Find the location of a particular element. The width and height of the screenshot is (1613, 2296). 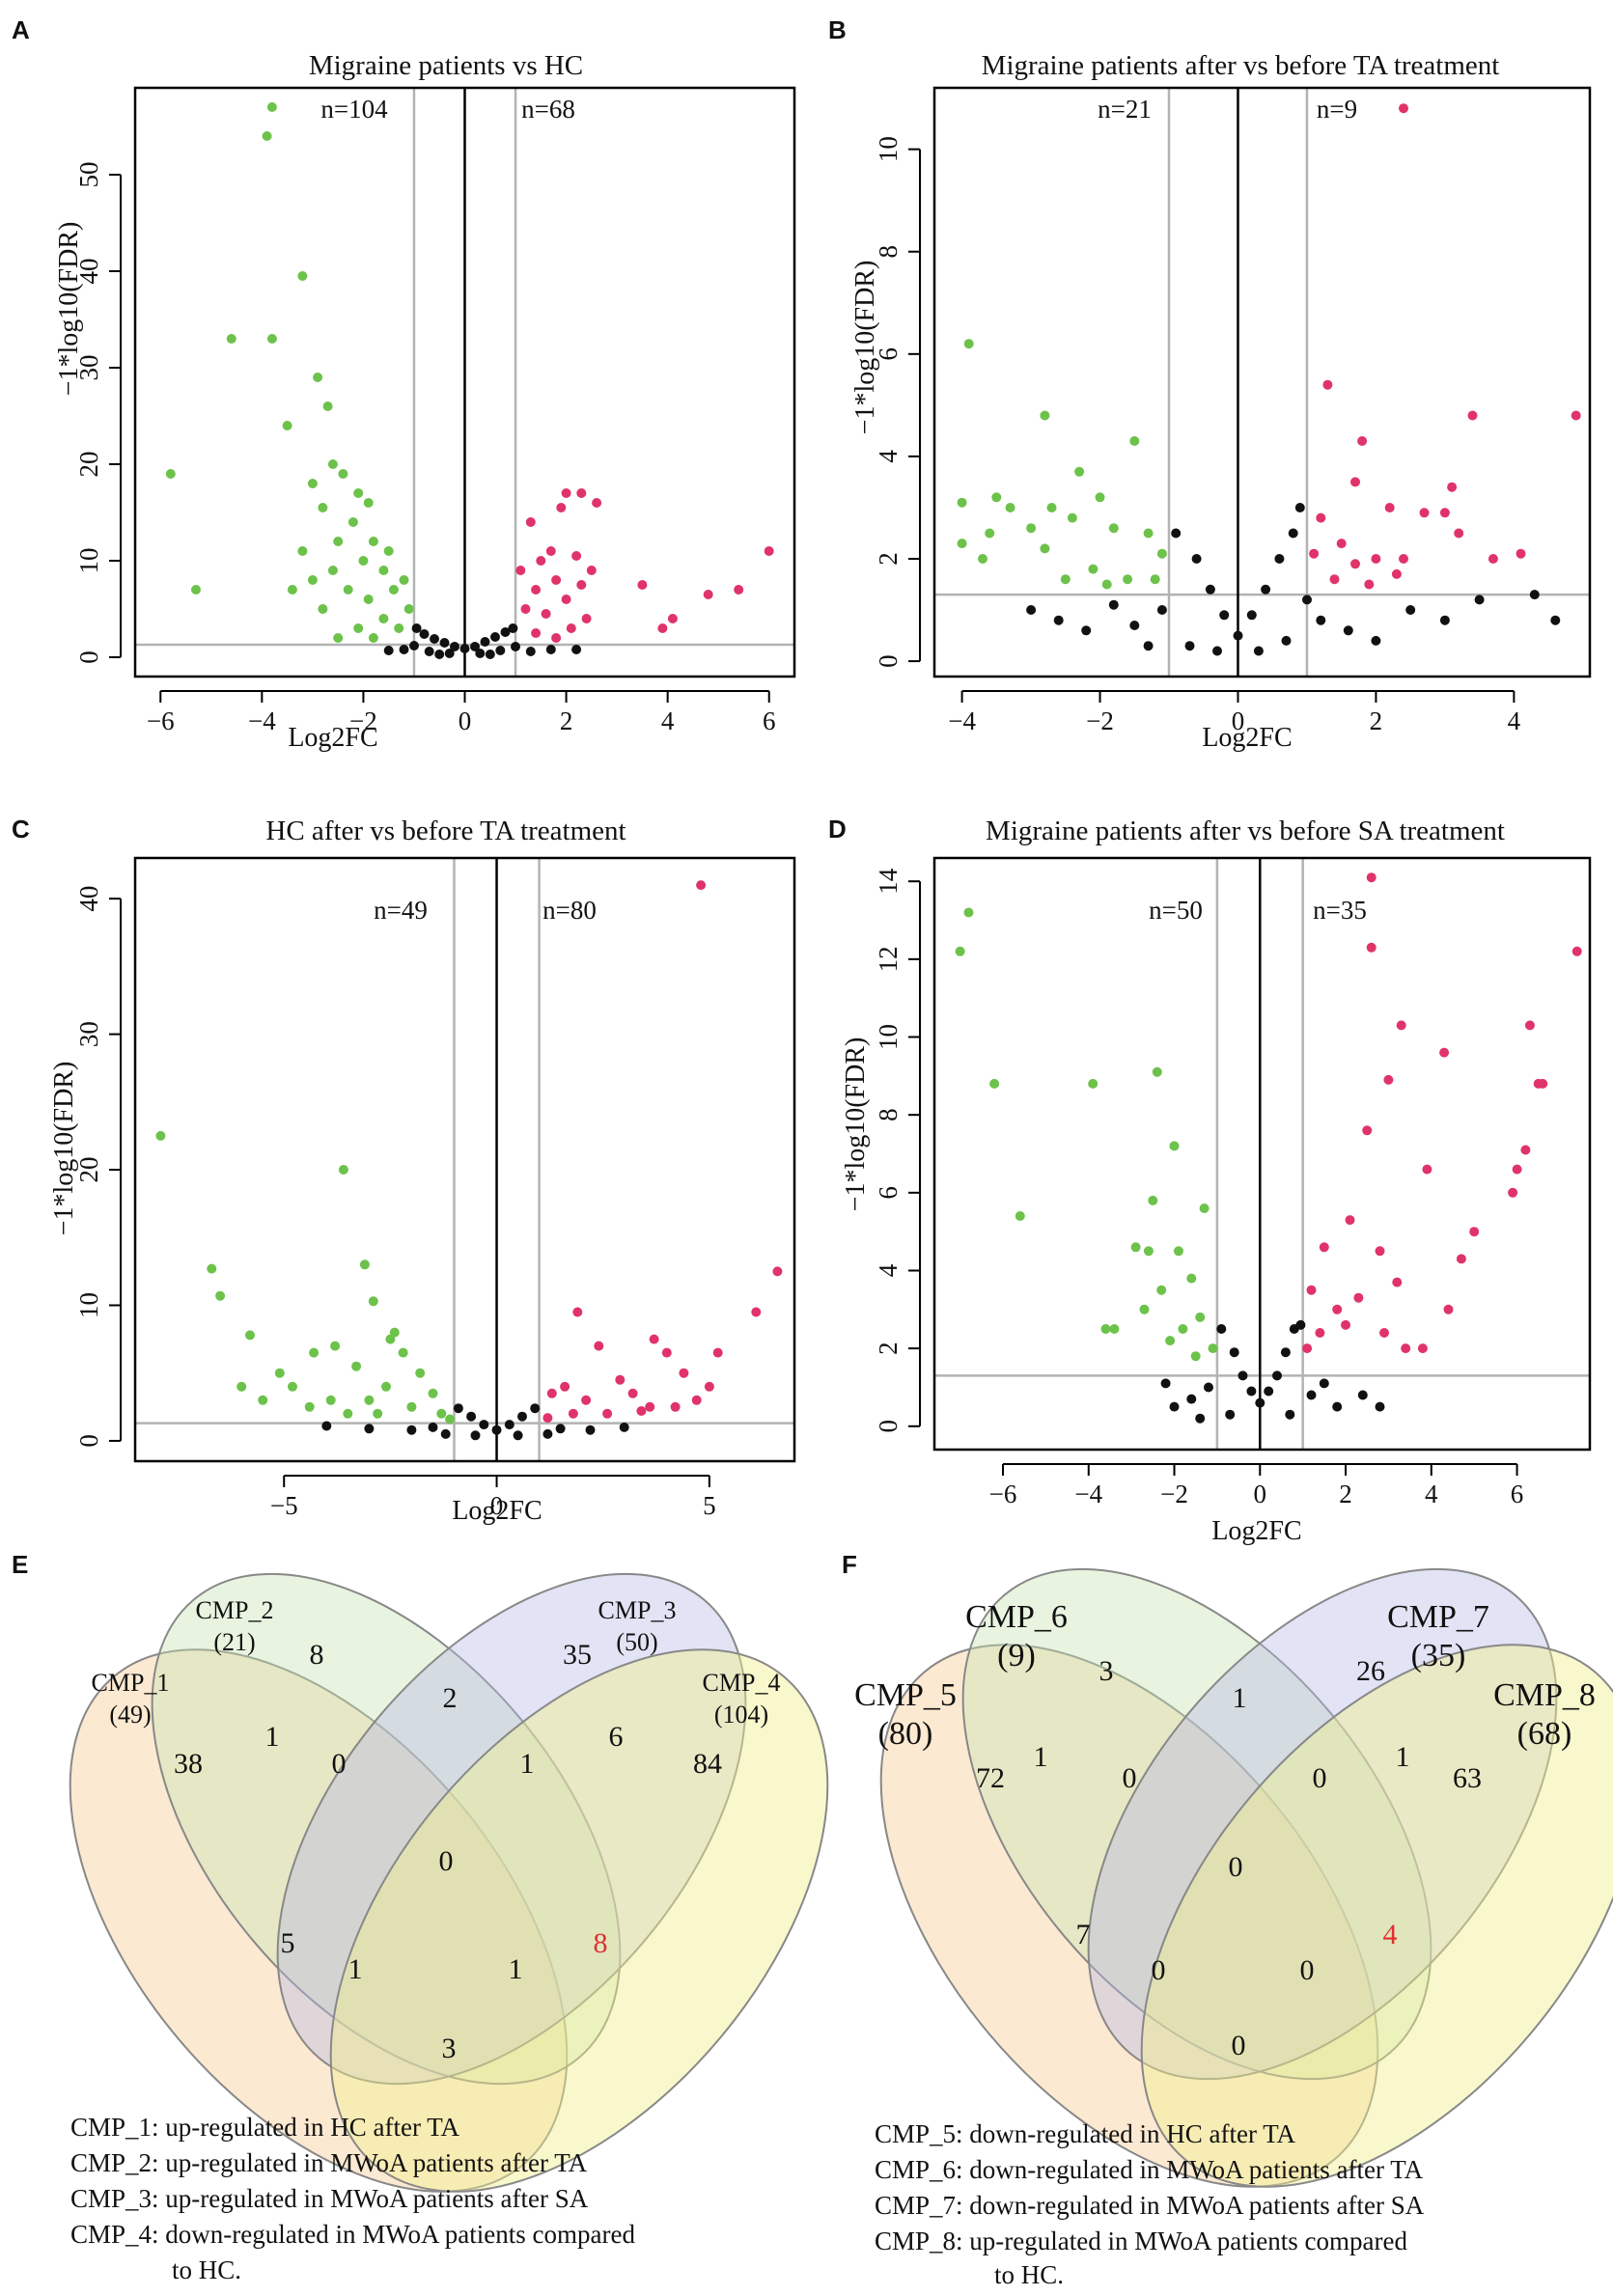

venn-region-count: 8 is located at coordinates (317, 1655).